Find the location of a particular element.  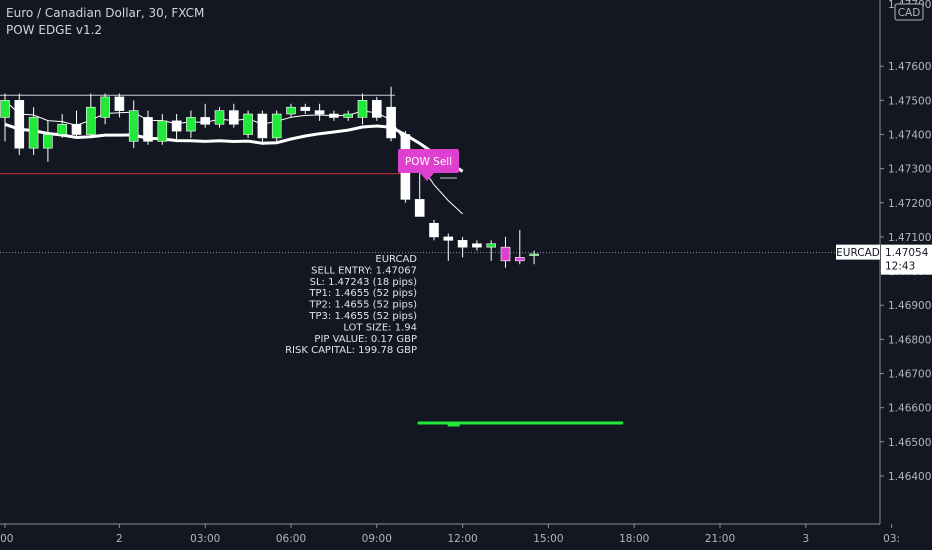

signal-box is located at coordinates (428, 161).